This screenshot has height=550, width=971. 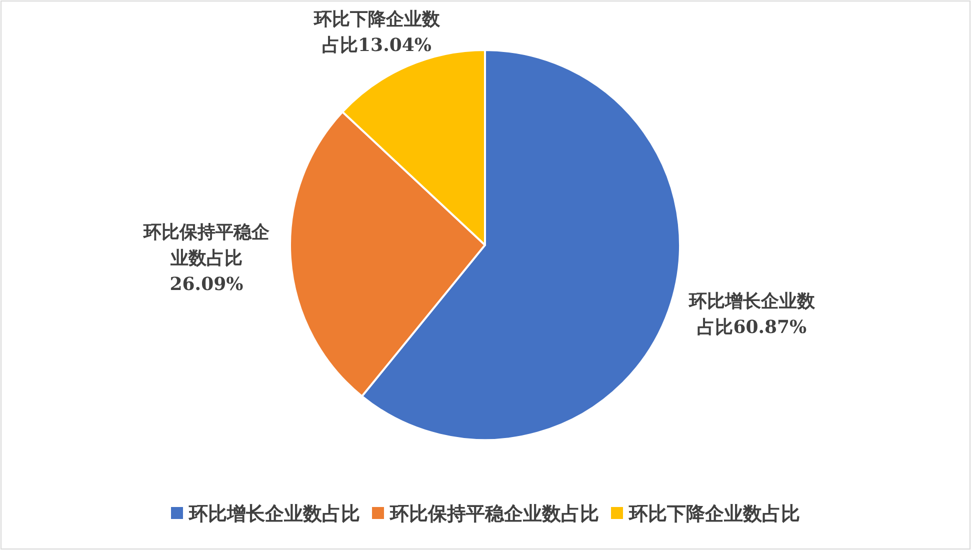 I want to click on legend-label: 环比保持平稳企业数占比, so click(x=494, y=514).